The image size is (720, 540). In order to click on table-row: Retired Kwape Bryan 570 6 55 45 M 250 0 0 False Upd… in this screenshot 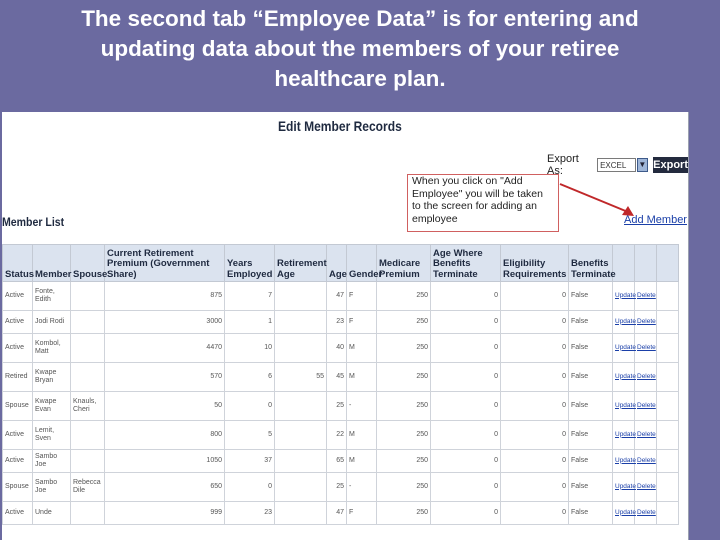, I will do `click(340, 377)`.